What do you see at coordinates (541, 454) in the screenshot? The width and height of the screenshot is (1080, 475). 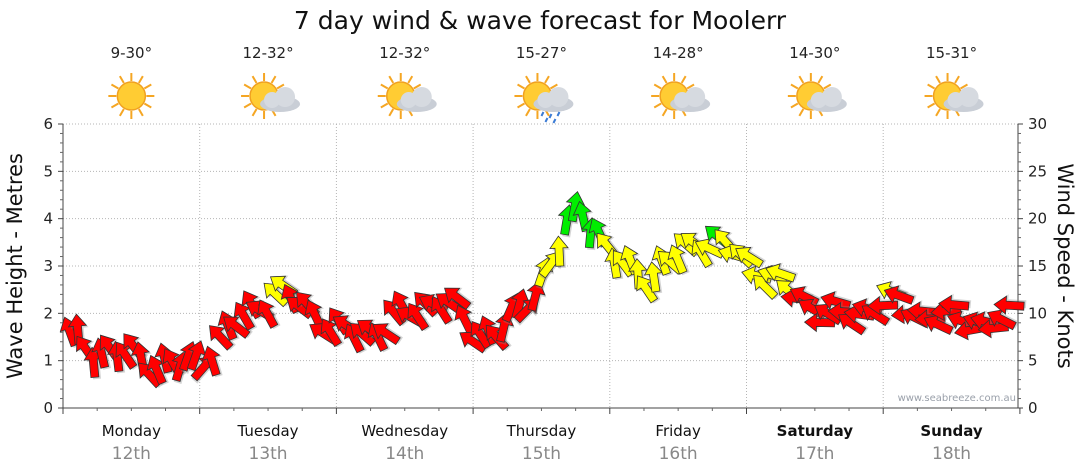 I see `day-date: 15th` at bounding box center [541, 454].